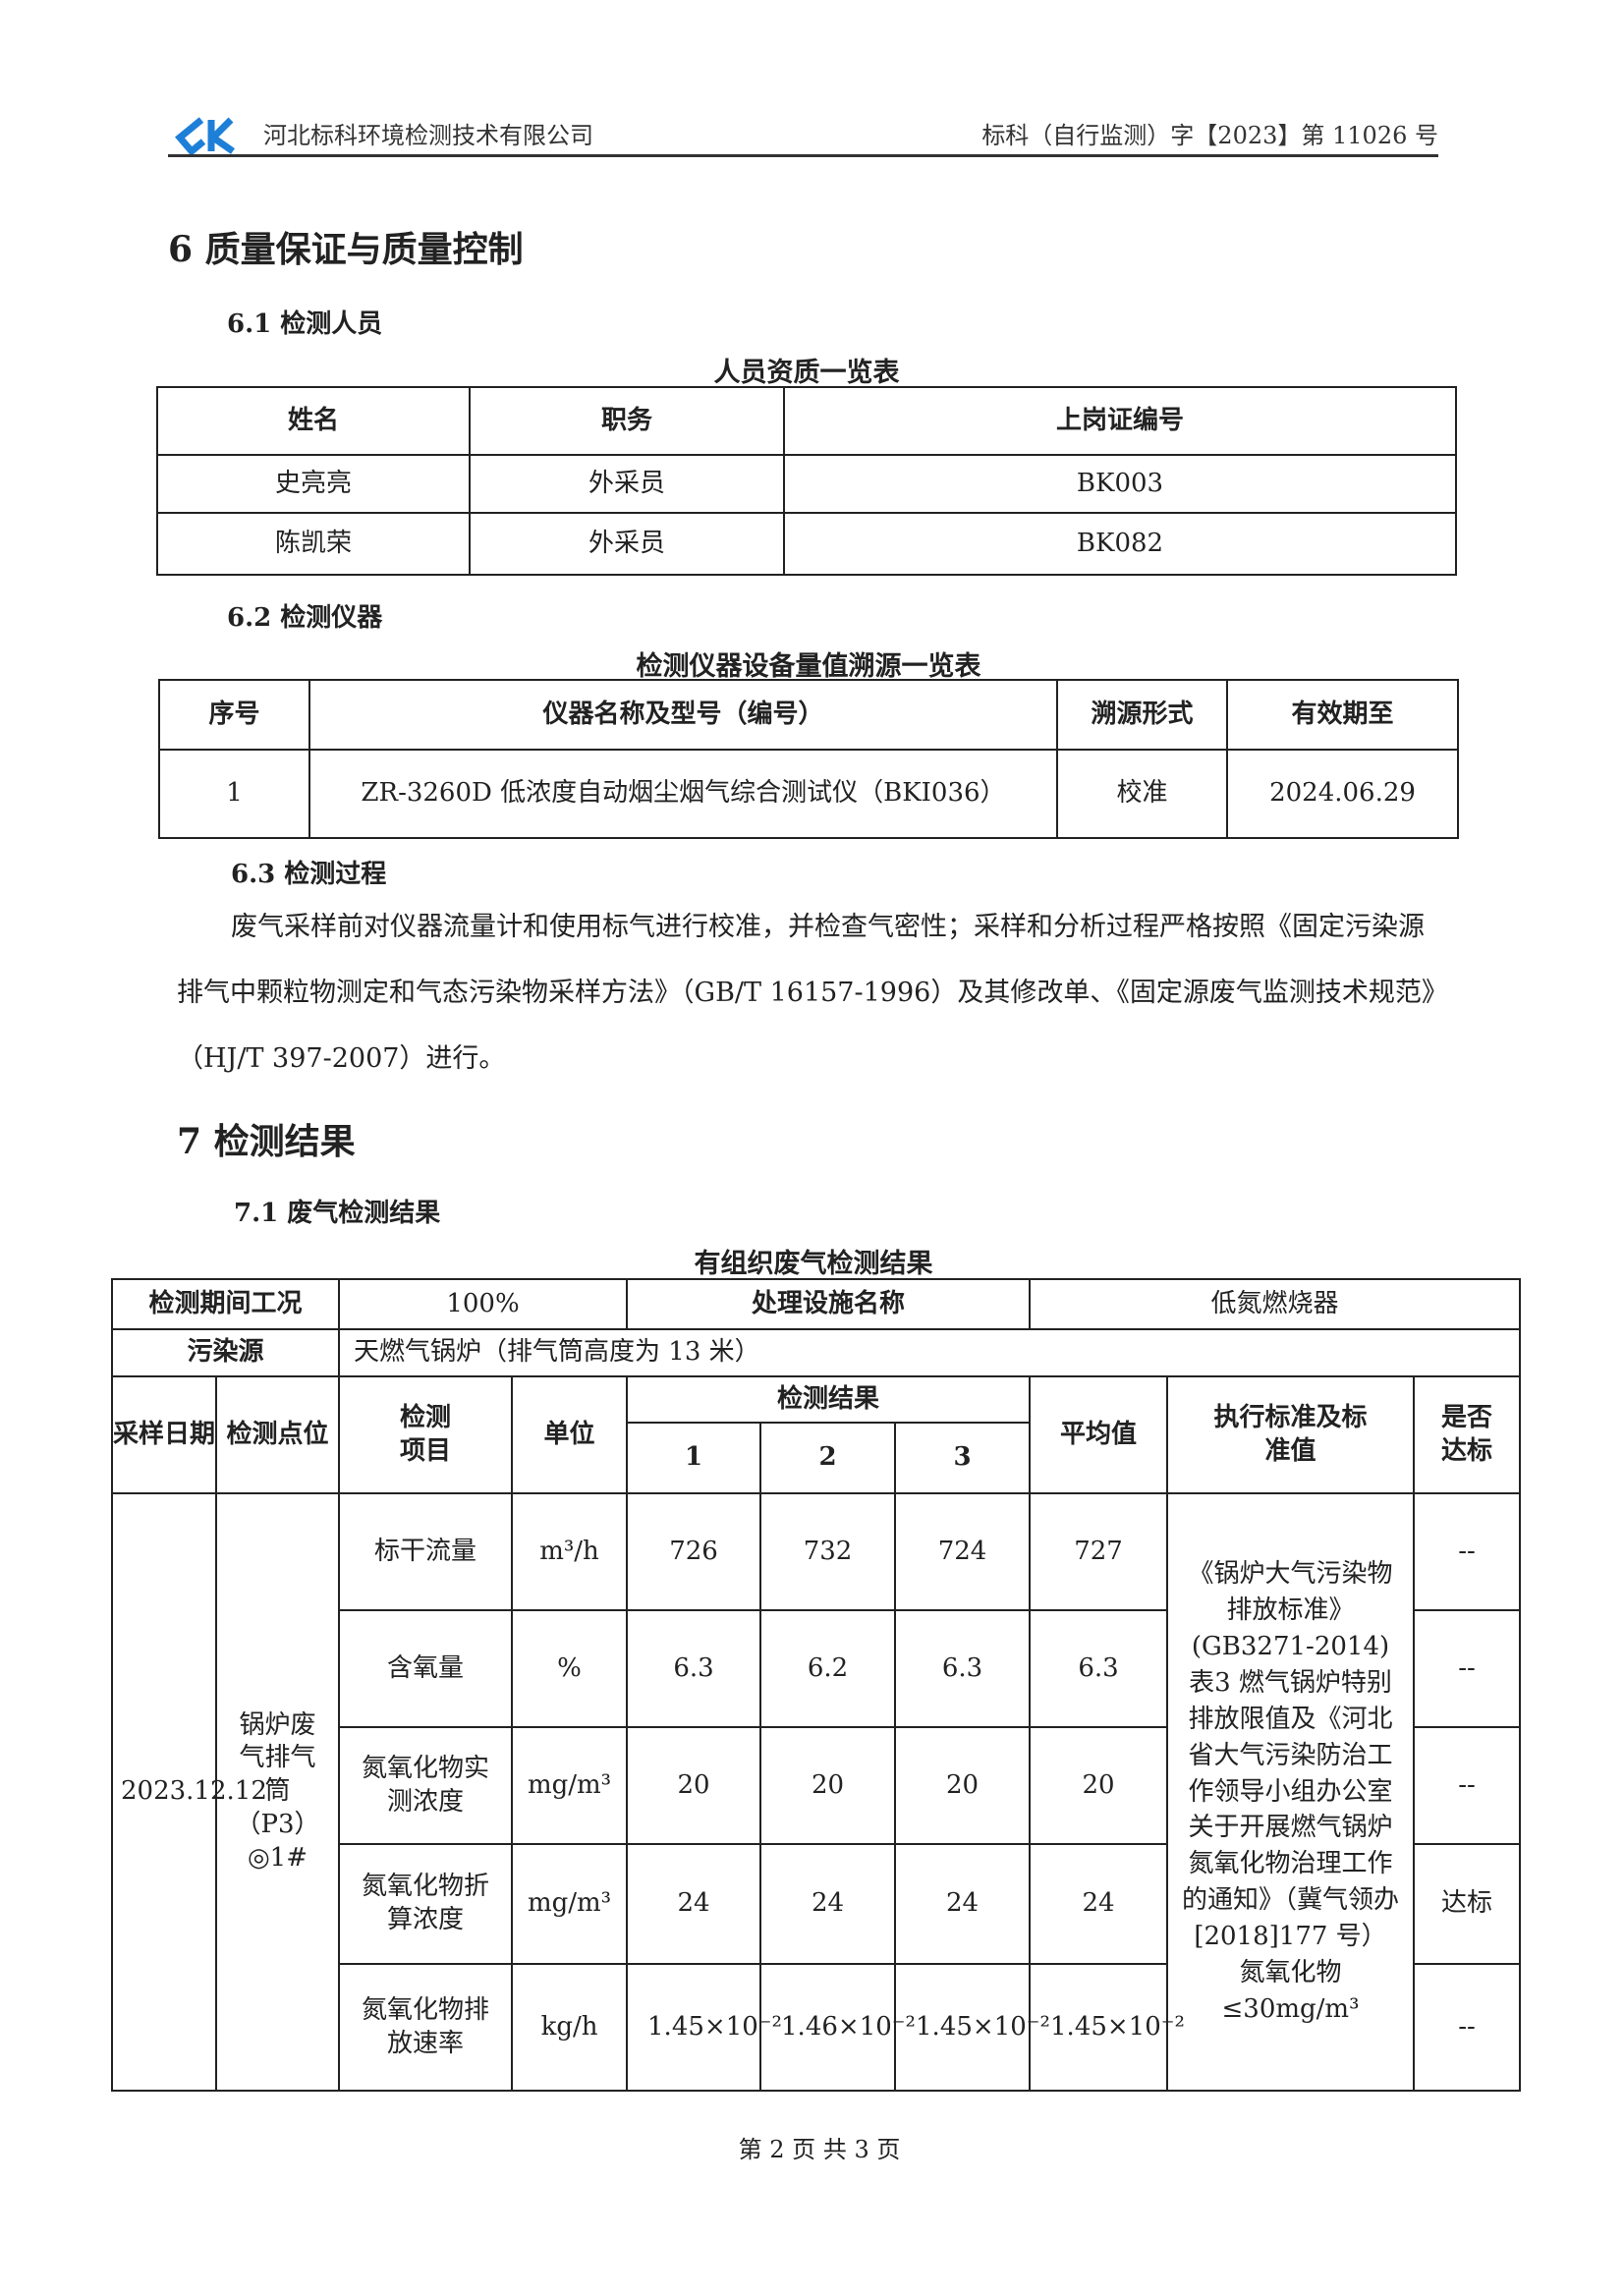 The width and height of the screenshot is (1624, 2295). I want to click on table-row: 史亮亮 外采员 BK003, so click(806, 484).